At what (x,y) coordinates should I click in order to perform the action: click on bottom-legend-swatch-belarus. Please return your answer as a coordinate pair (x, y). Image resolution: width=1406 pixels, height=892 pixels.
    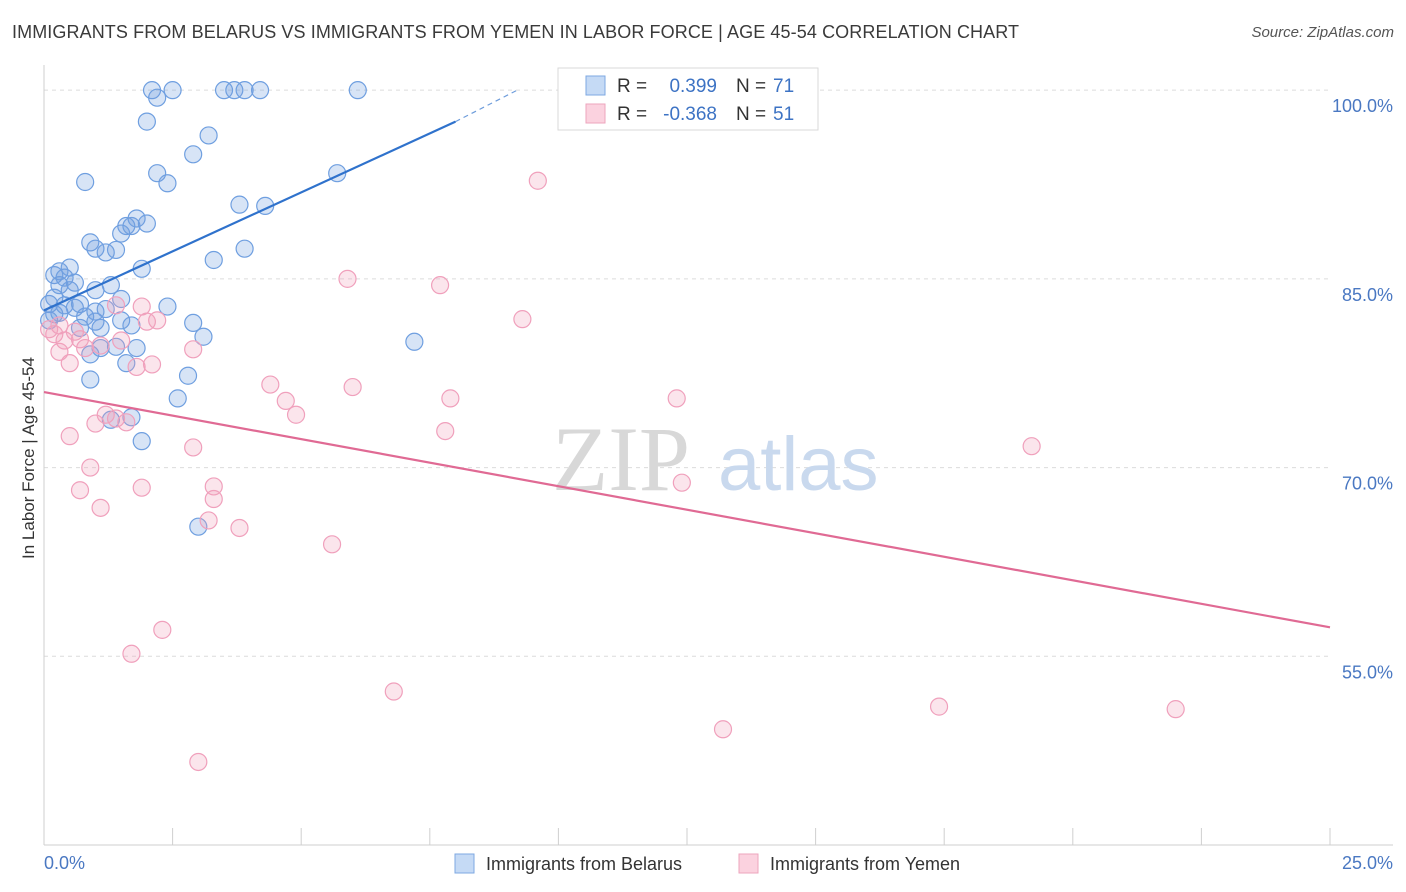
    Looking at the image, I should click on (464, 863).